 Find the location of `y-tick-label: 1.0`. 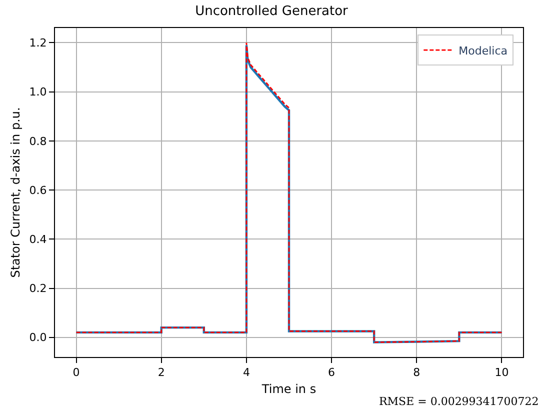

y-tick-label: 1.0 is located at coordinates (38, 92).